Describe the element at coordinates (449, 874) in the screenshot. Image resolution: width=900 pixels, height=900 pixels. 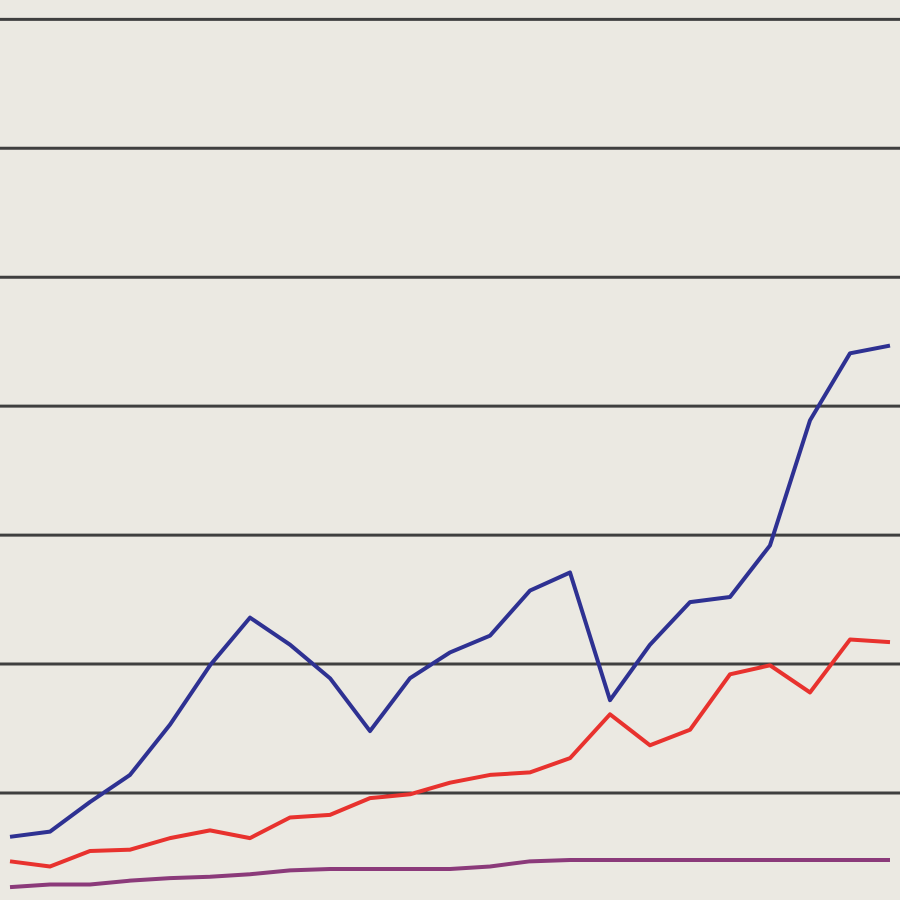
I see `line-series` at that location.